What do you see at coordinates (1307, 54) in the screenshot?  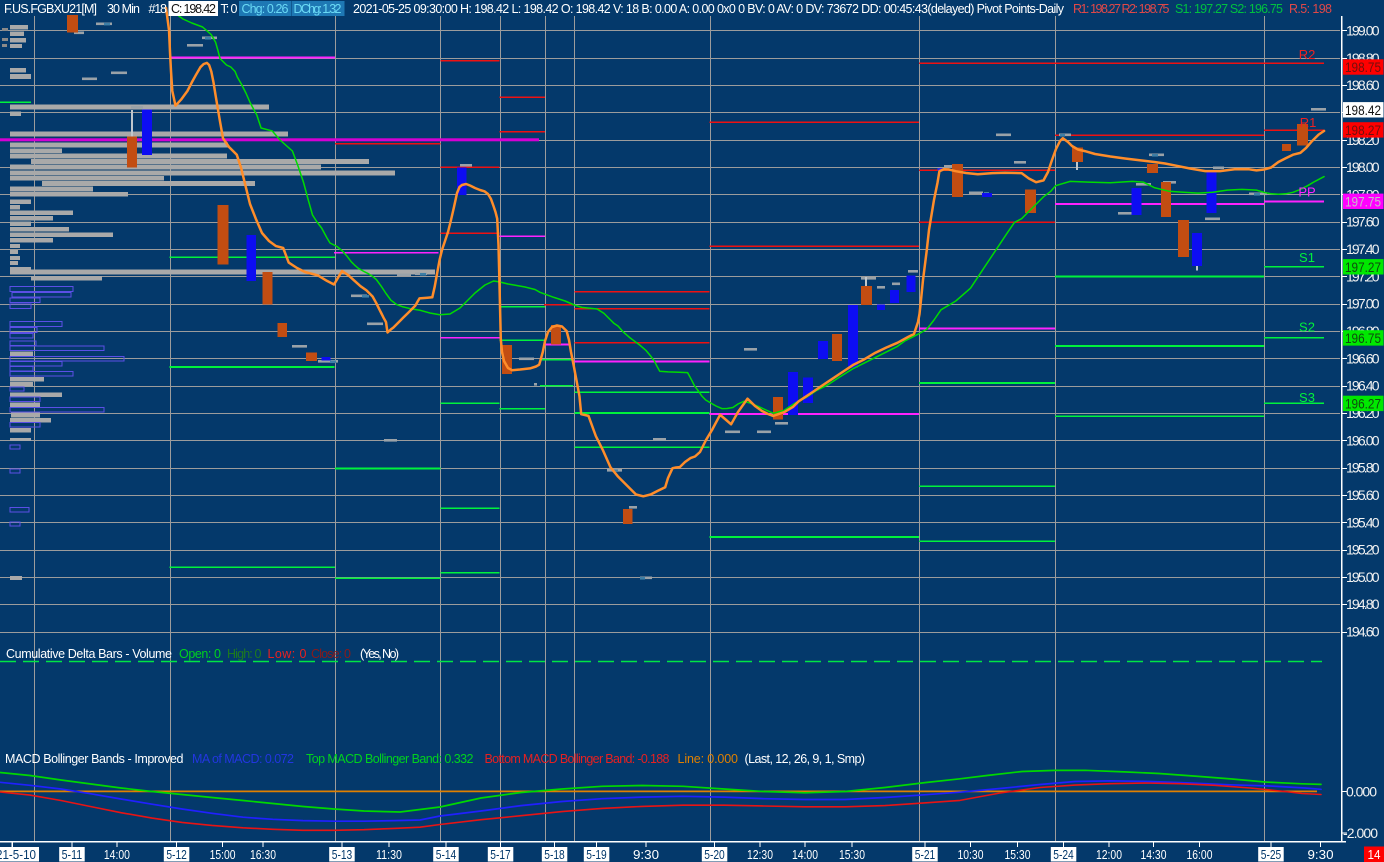 I see `svg-text: R2` at bounding box center [1307, 54].